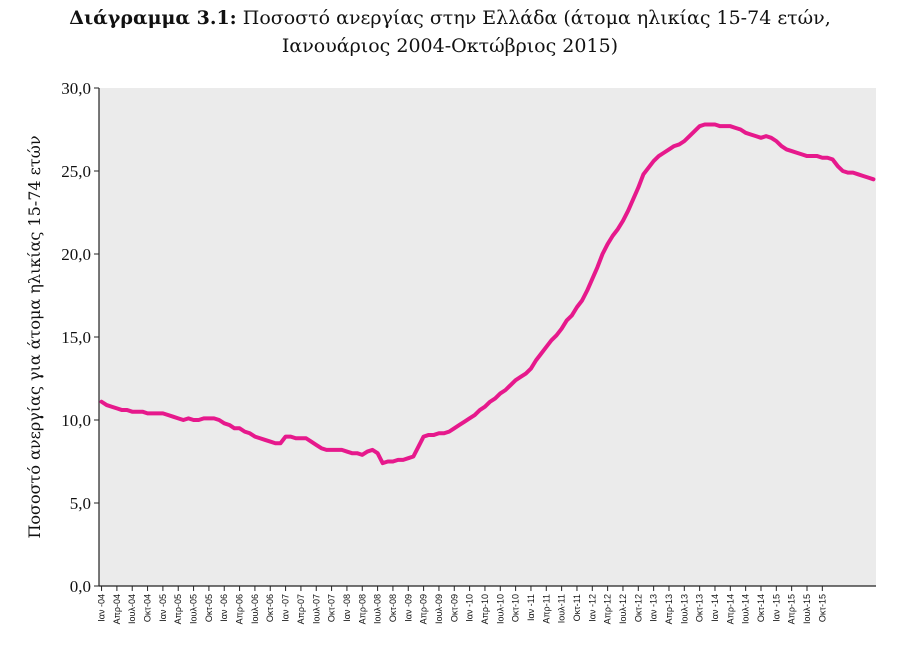 This screenshot has height=655, width=900. What do you see at coordinates (76, 337) in the screenshot?
I see `y-tick-label: 15,0` at bounding box center [76, 337].